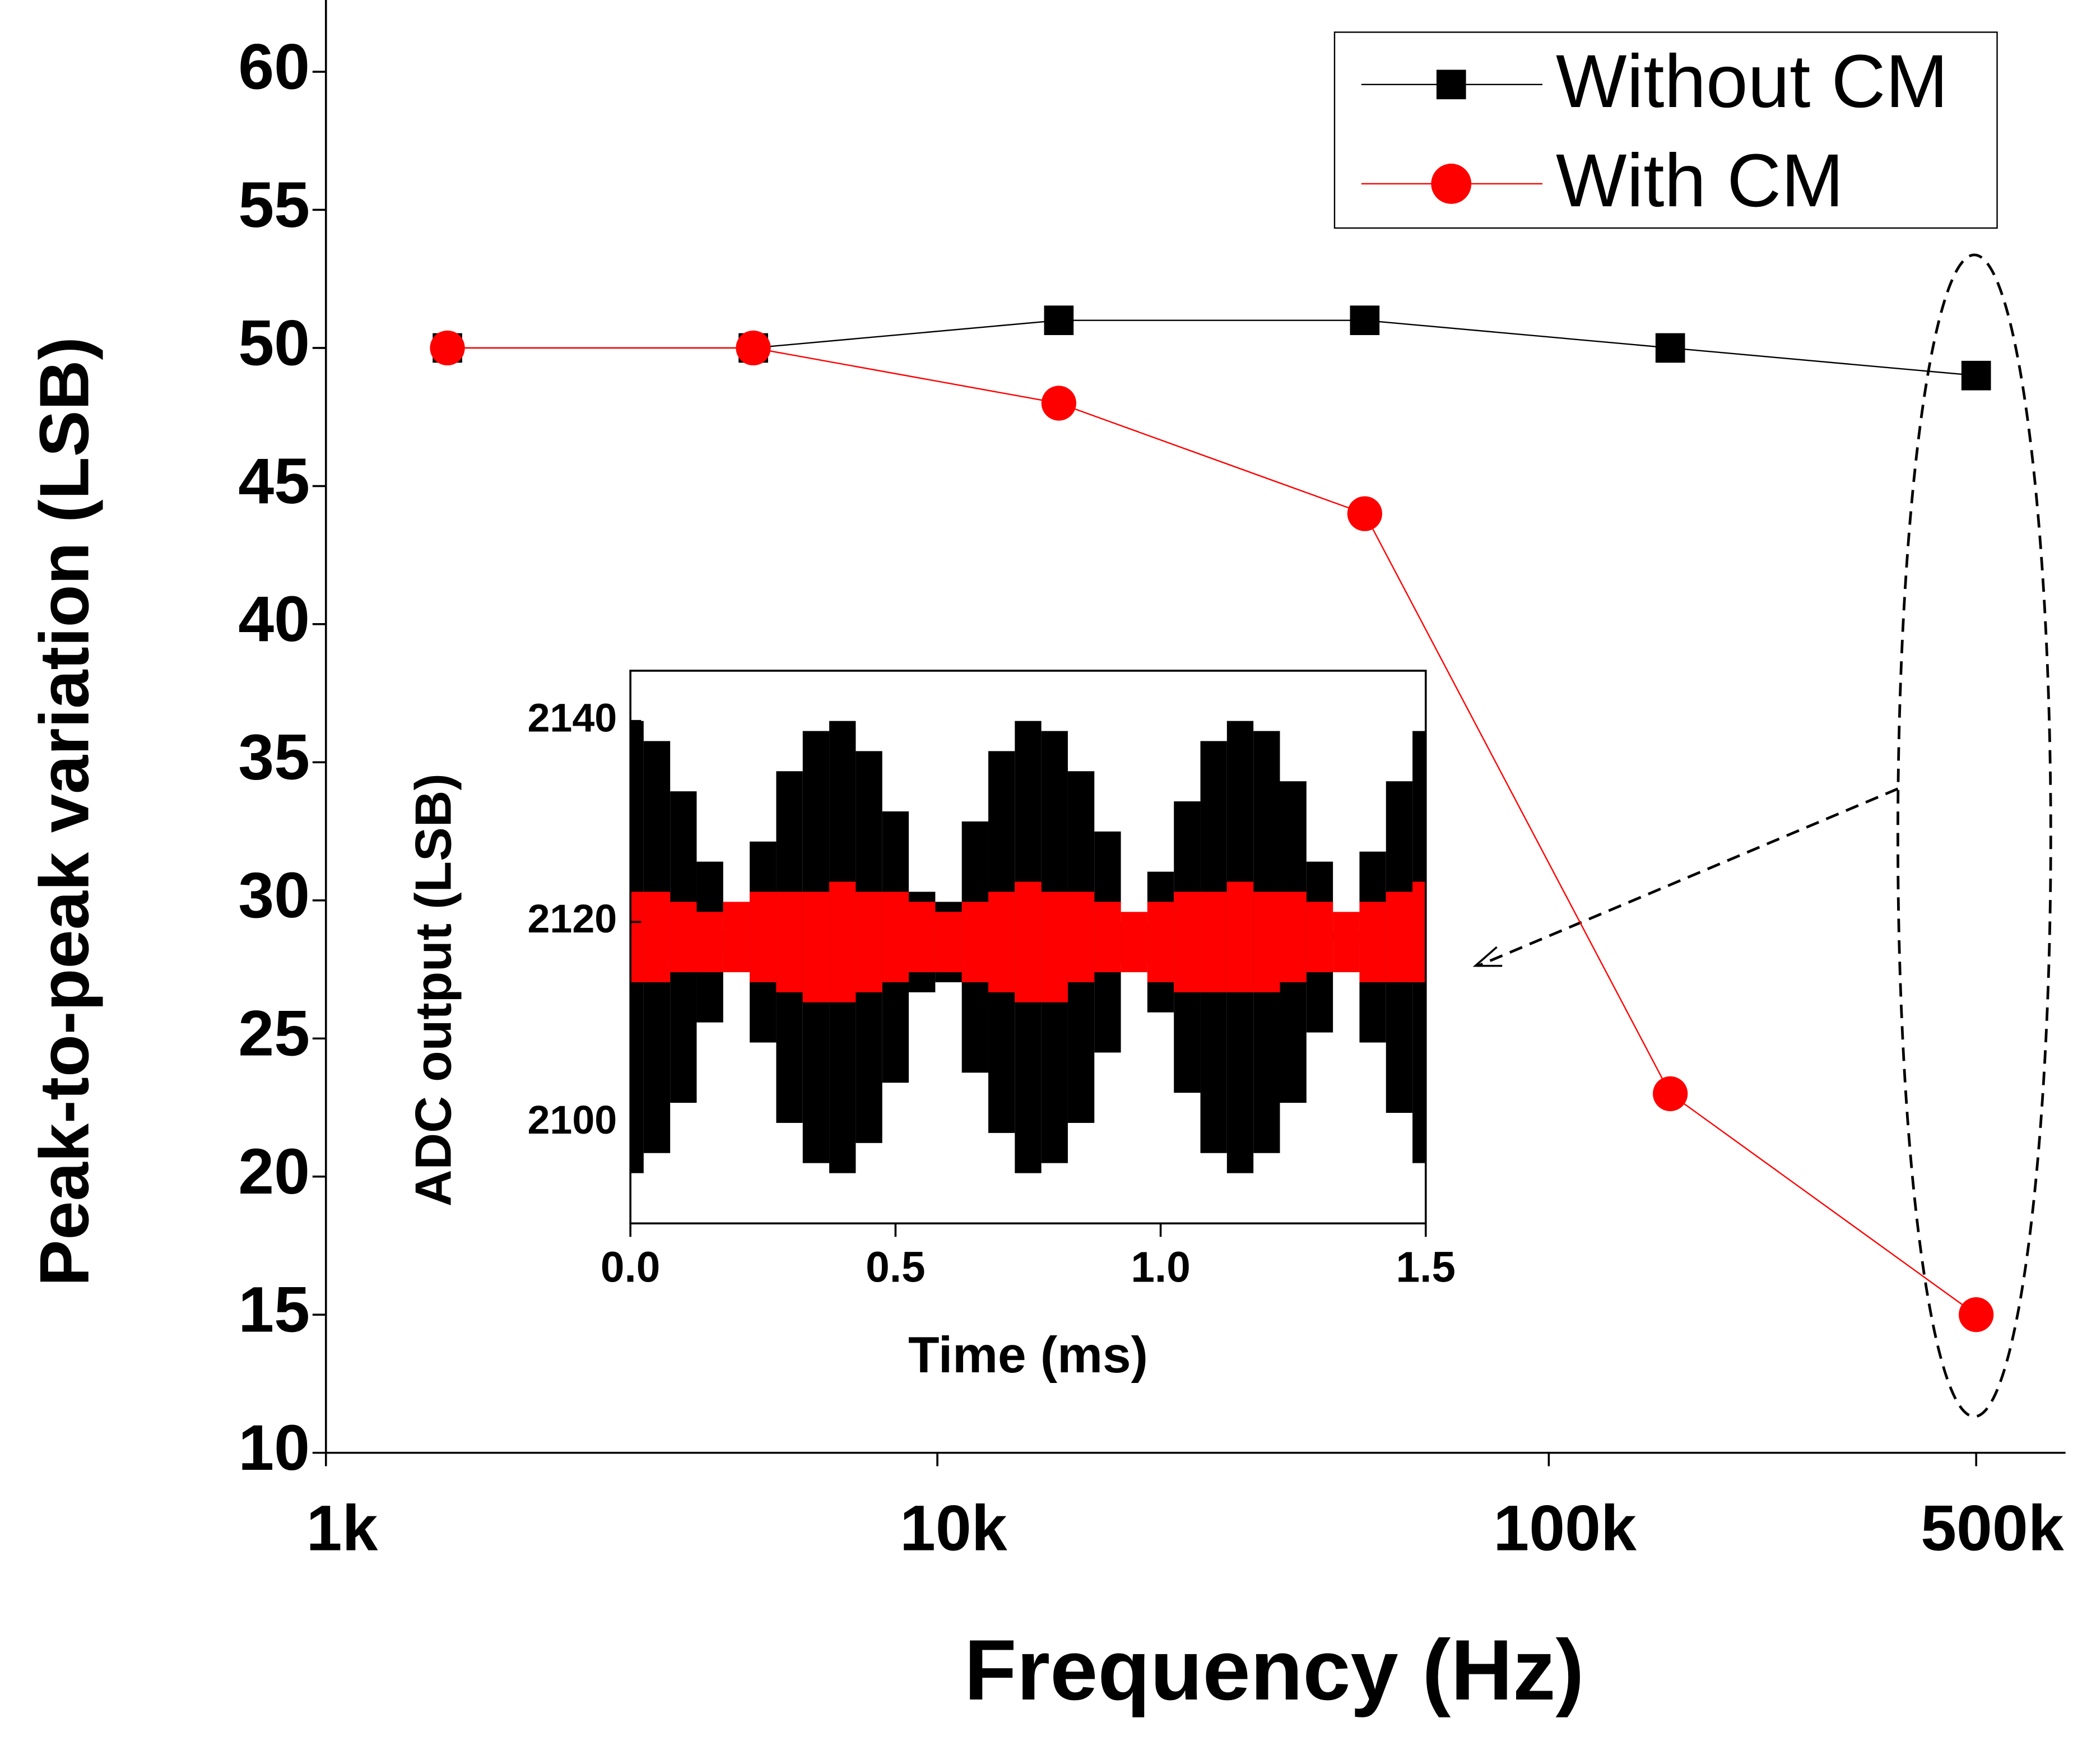  I want to click on legend-label: With CM, so click(1700, 180).